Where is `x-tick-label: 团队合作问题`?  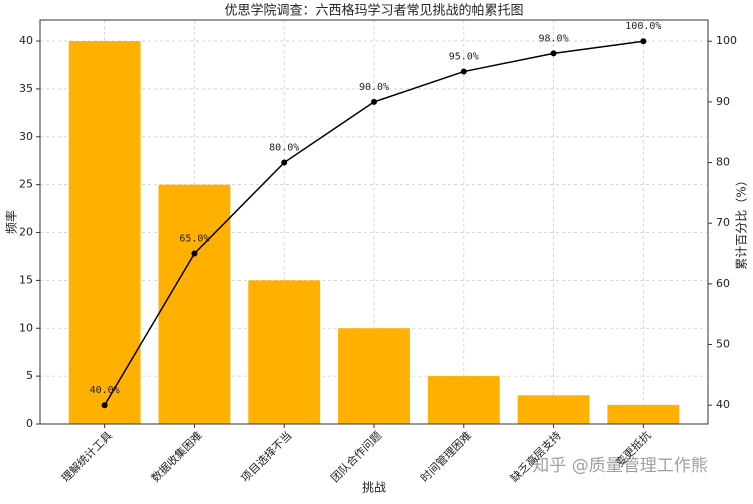 x-tick-label: 团队合作问题 is located at coordinates (356, 456).